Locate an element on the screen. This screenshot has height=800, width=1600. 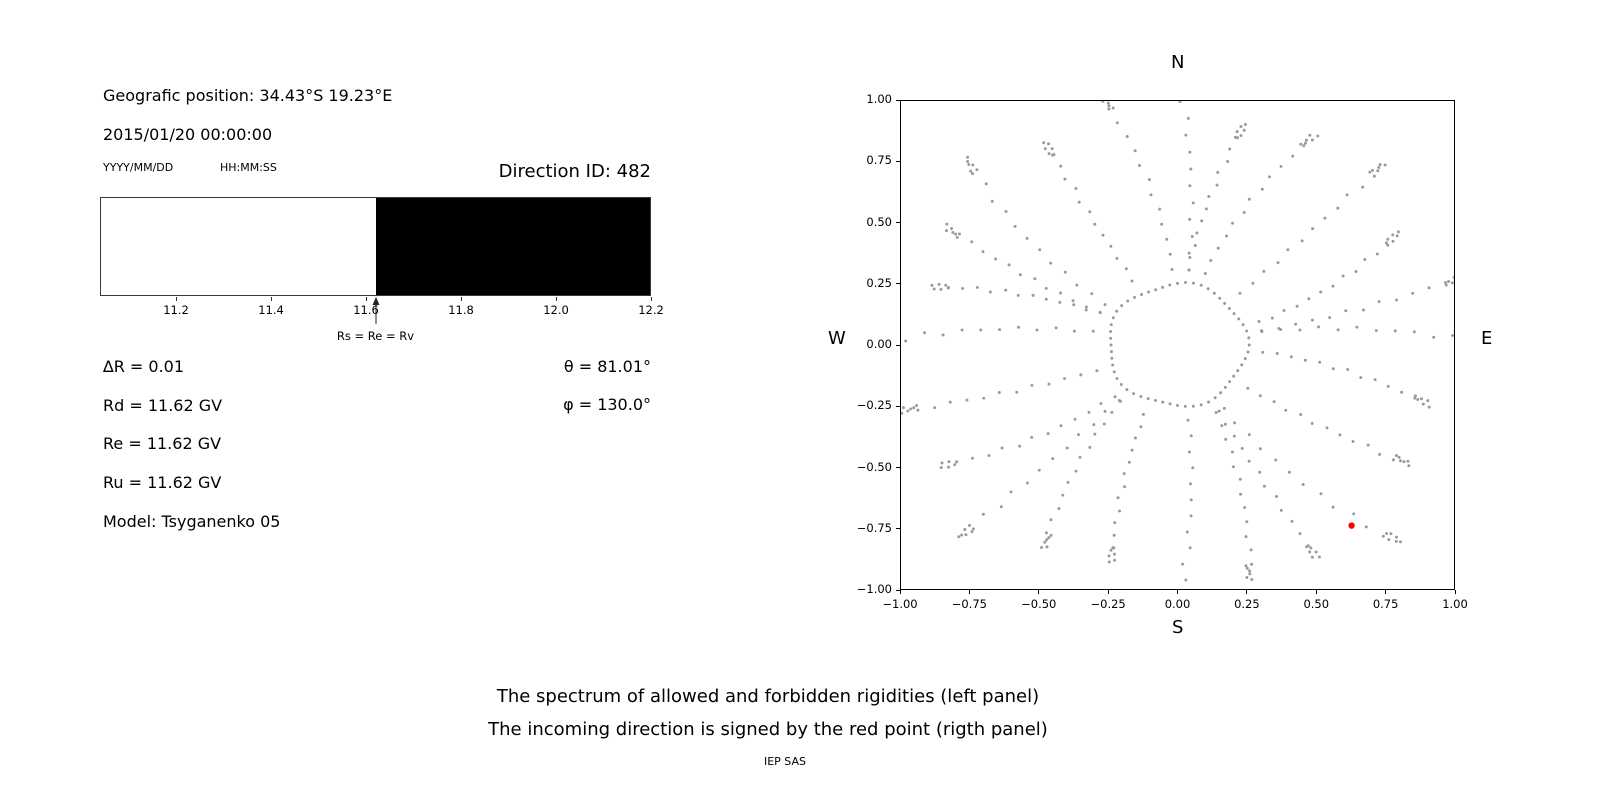
param-re: Re = 11.62 GV is located at coordinates (162, 443).